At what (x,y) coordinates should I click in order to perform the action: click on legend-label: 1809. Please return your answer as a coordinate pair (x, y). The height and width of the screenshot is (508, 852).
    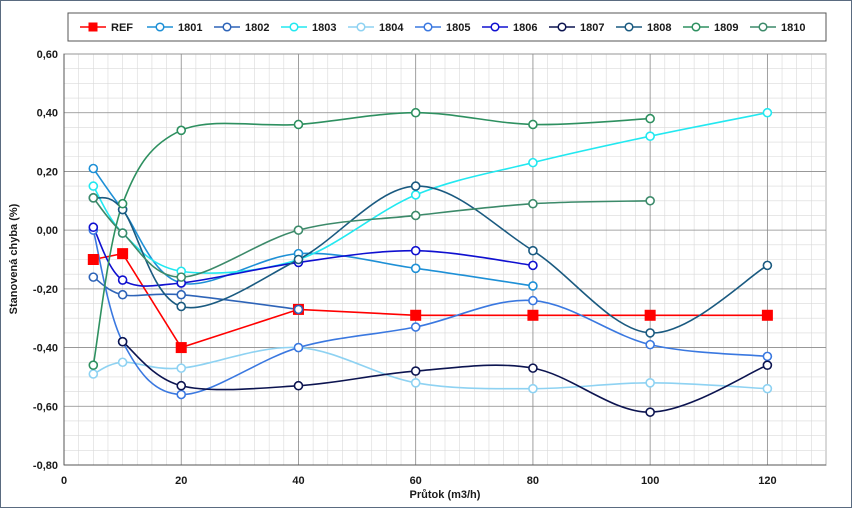
    Looking at the image, I should click on (726, 28).